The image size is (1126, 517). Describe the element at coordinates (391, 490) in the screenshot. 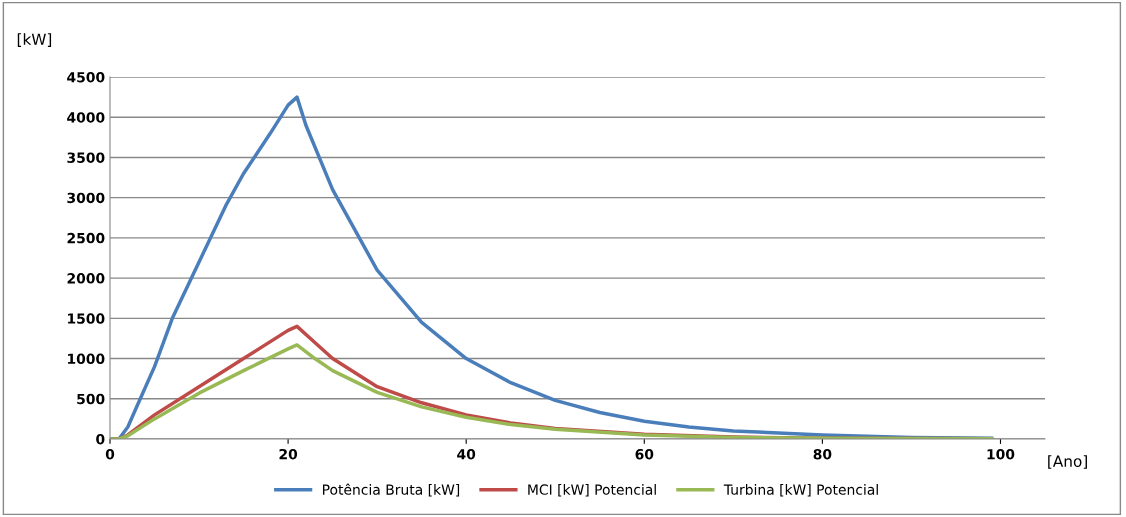

I see `legend-label: Potência Bruta [kW]` at that location.